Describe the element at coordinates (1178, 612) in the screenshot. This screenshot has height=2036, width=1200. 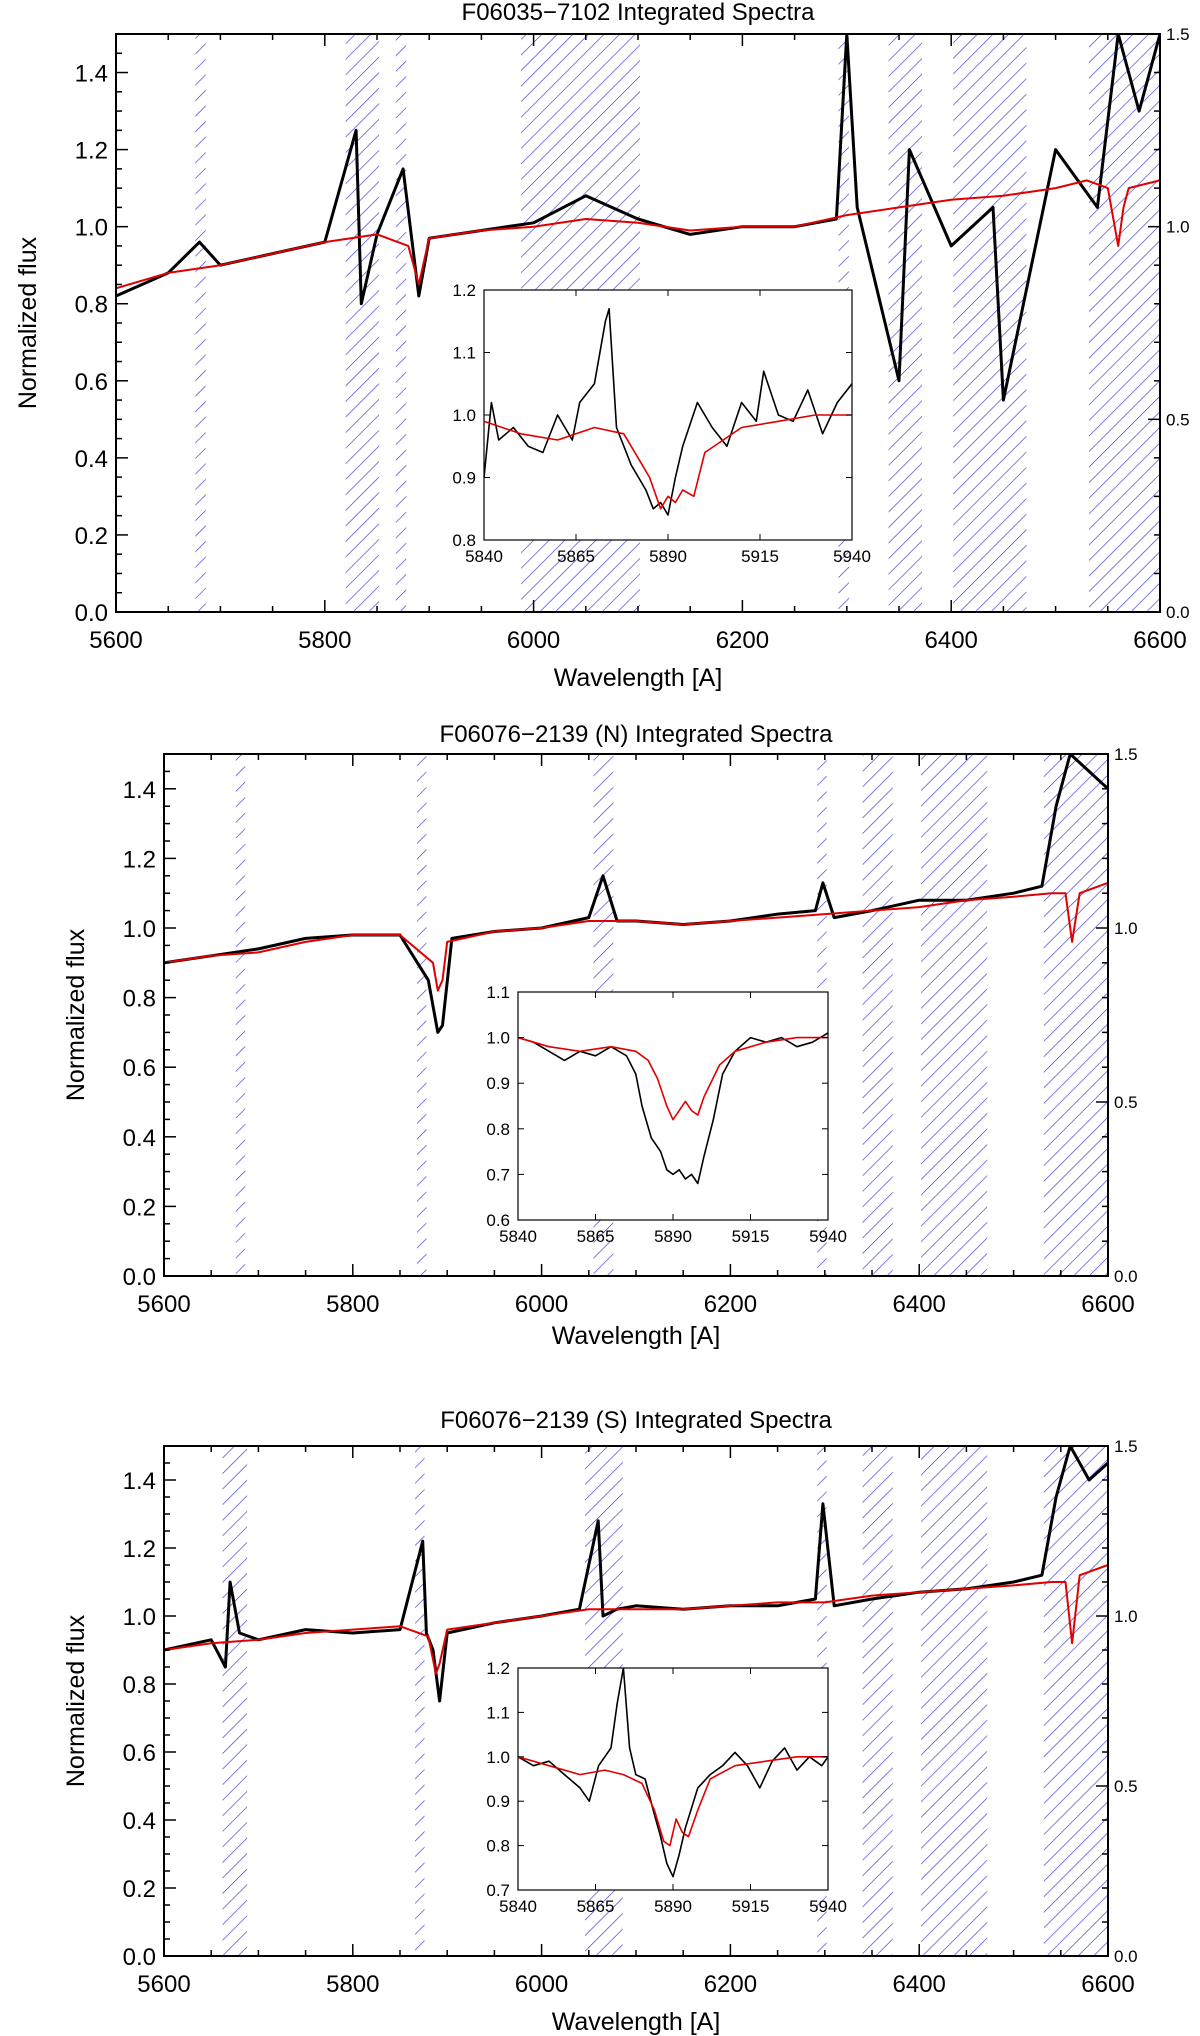
I see `right-y-tick-label: 0.0` at that location.